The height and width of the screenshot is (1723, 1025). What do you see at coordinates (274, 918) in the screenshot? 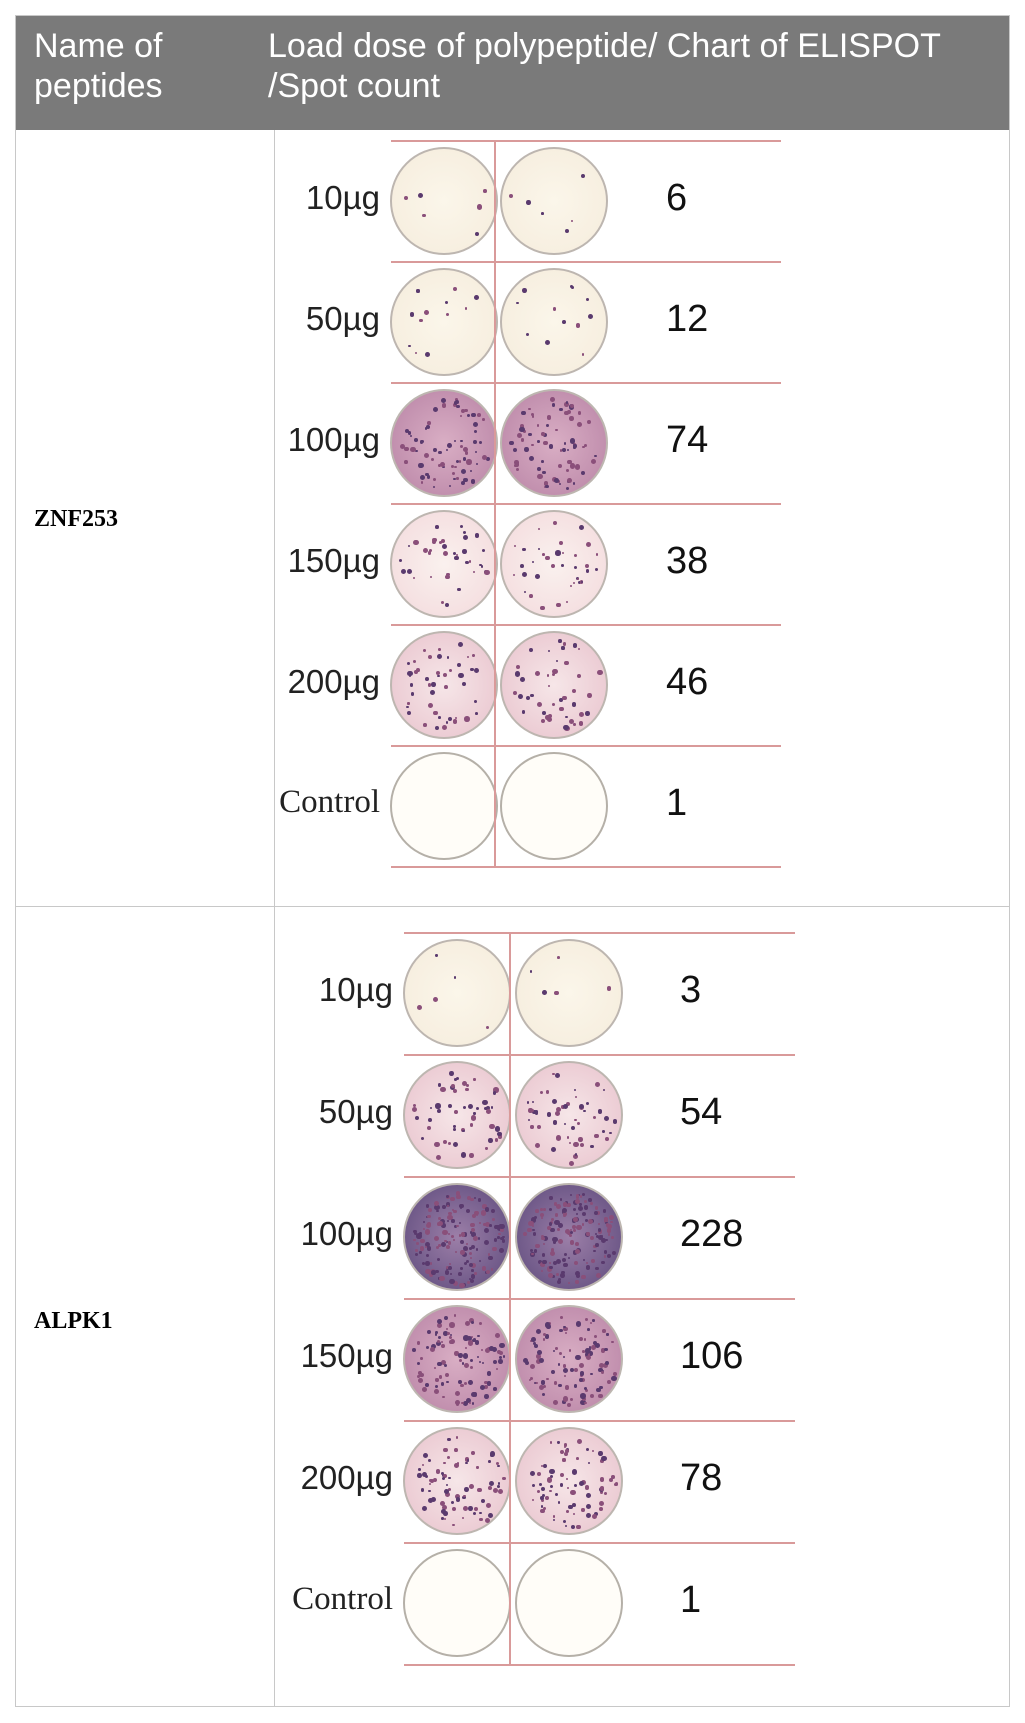
I see `column-divider` at bounding box center [274, 918].